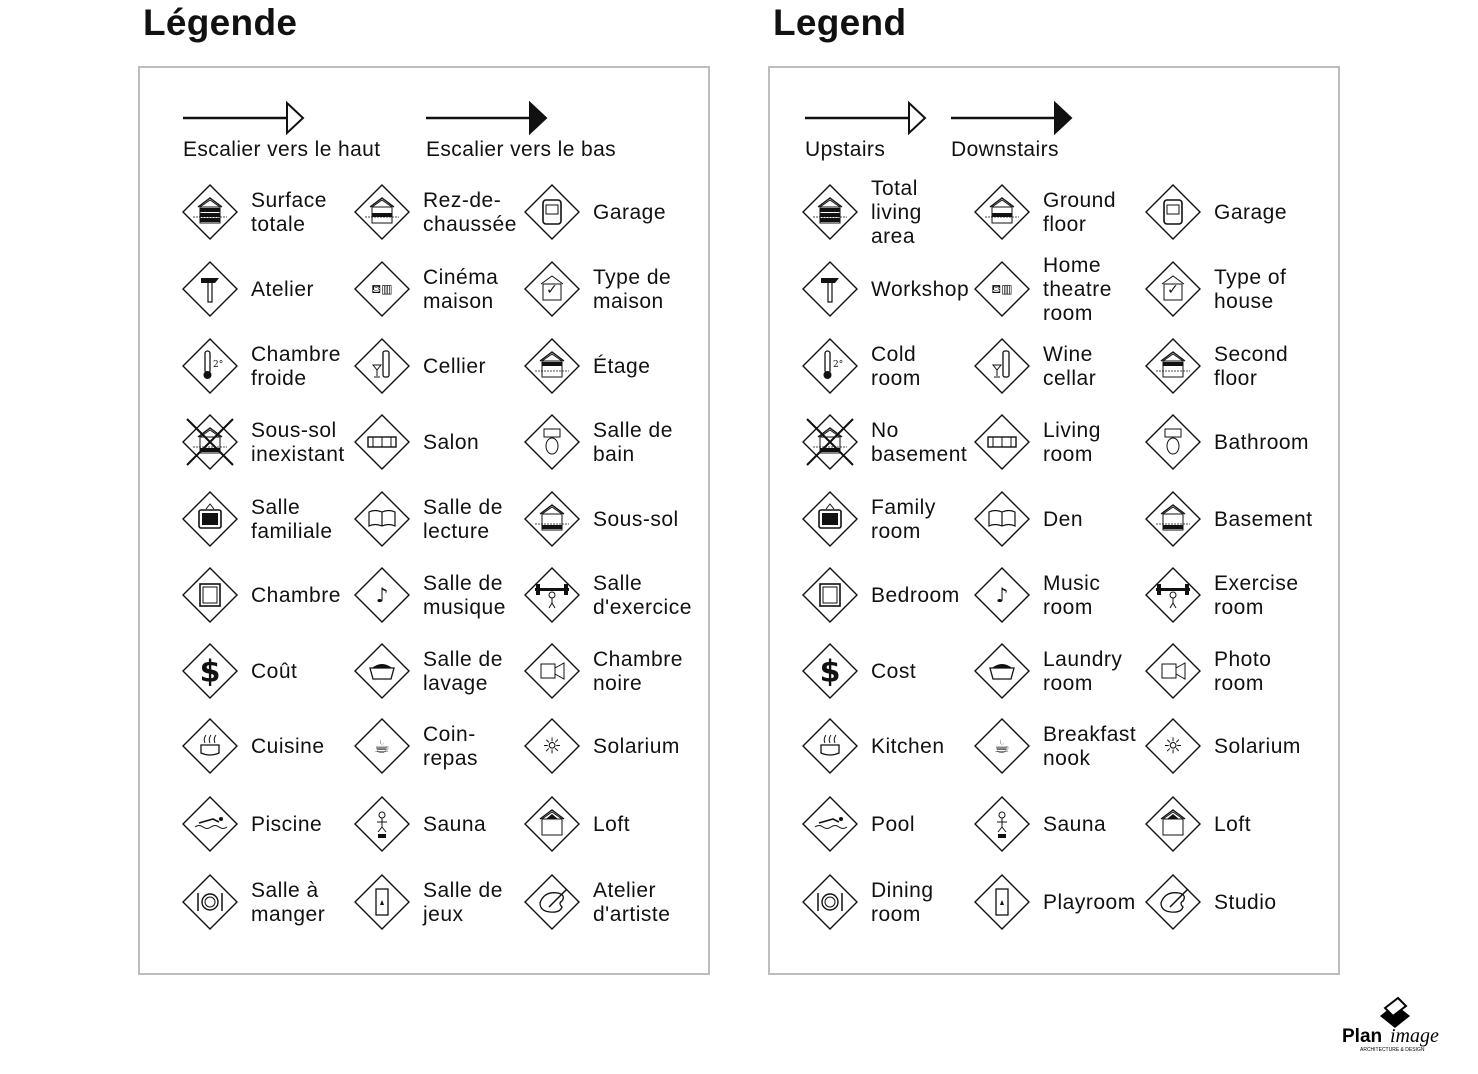 The height and width of the screenshot is (1074, 1478). Describe the element at coordinates (289, 212) in the screenshot. I see `legend-item-label: Surface totale` at that location.